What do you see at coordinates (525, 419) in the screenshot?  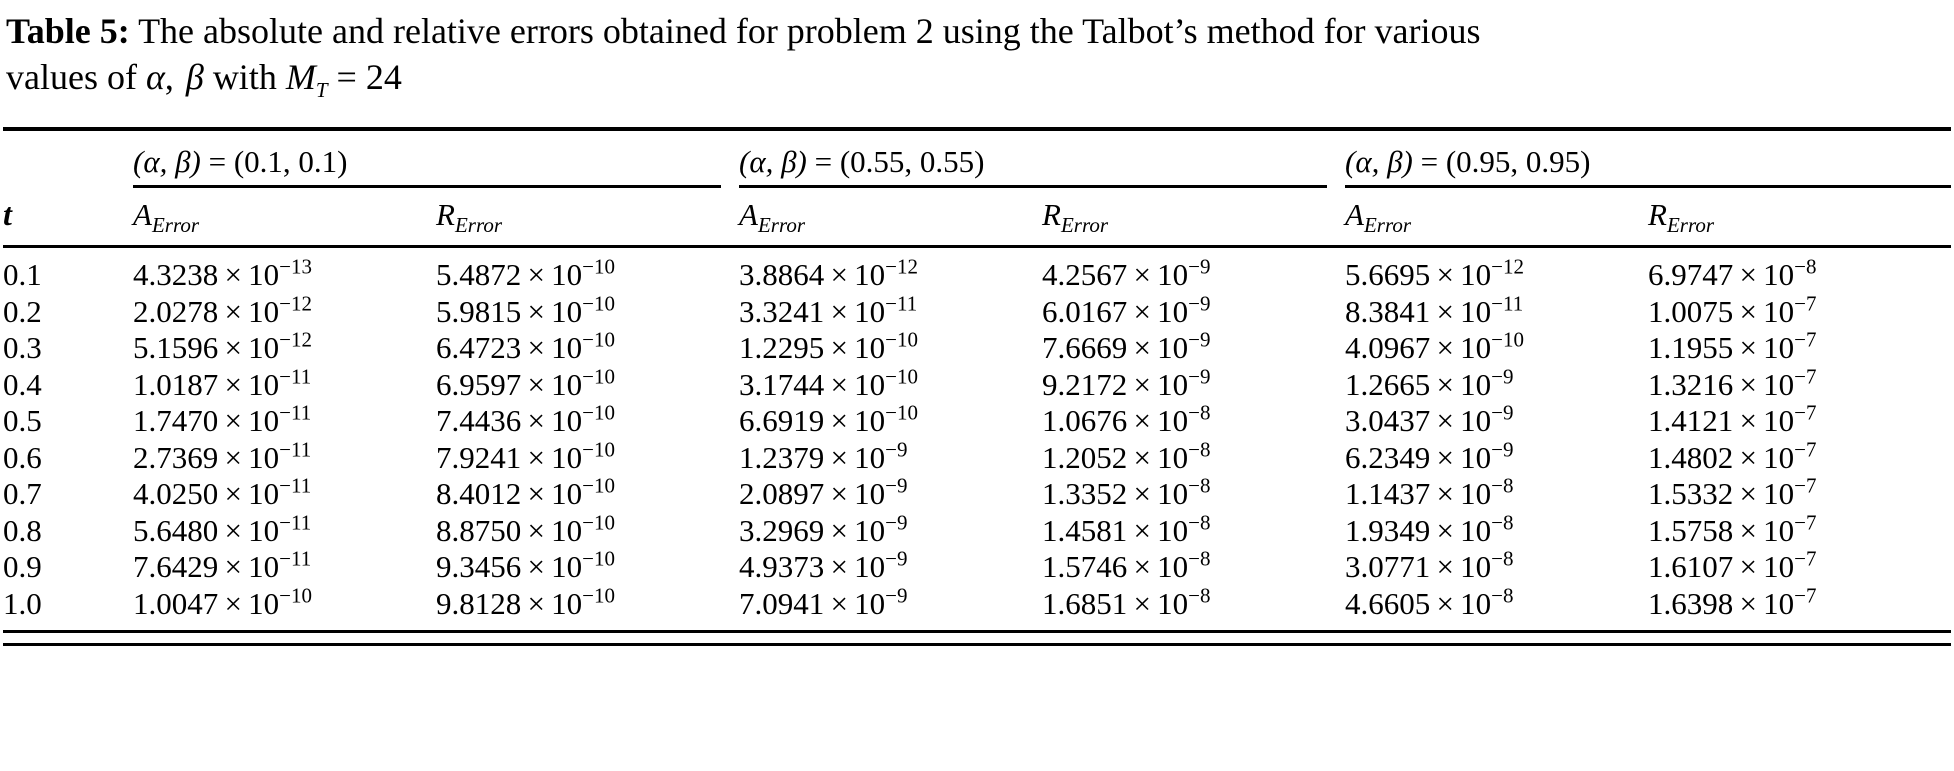 I see `error-value: 7.4436 × 10⁻¹⁰` at bounding box center [525, 419].